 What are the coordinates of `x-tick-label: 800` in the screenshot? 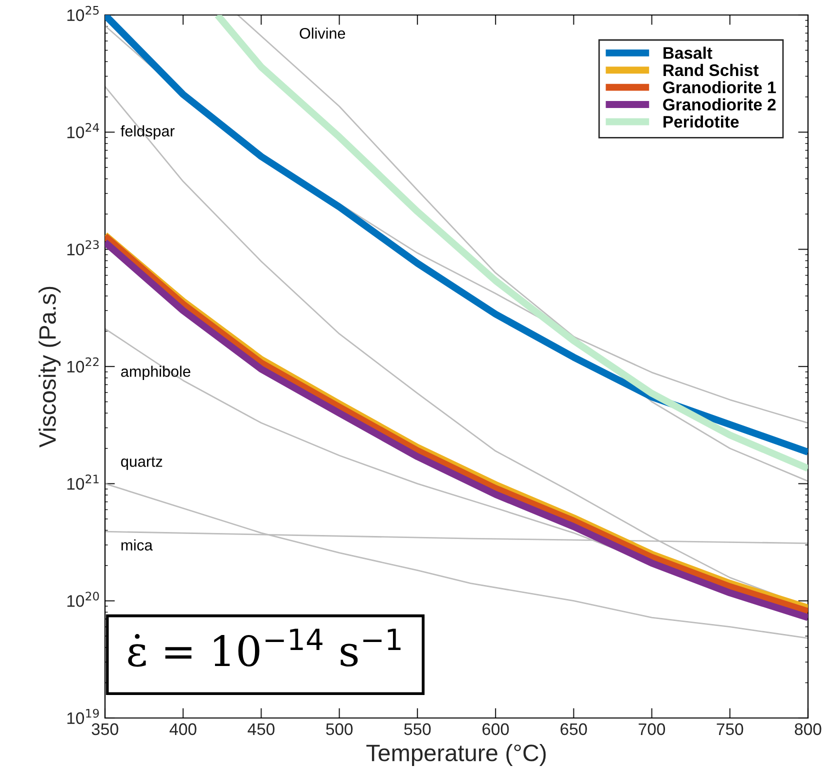 It's located at (808, 729).